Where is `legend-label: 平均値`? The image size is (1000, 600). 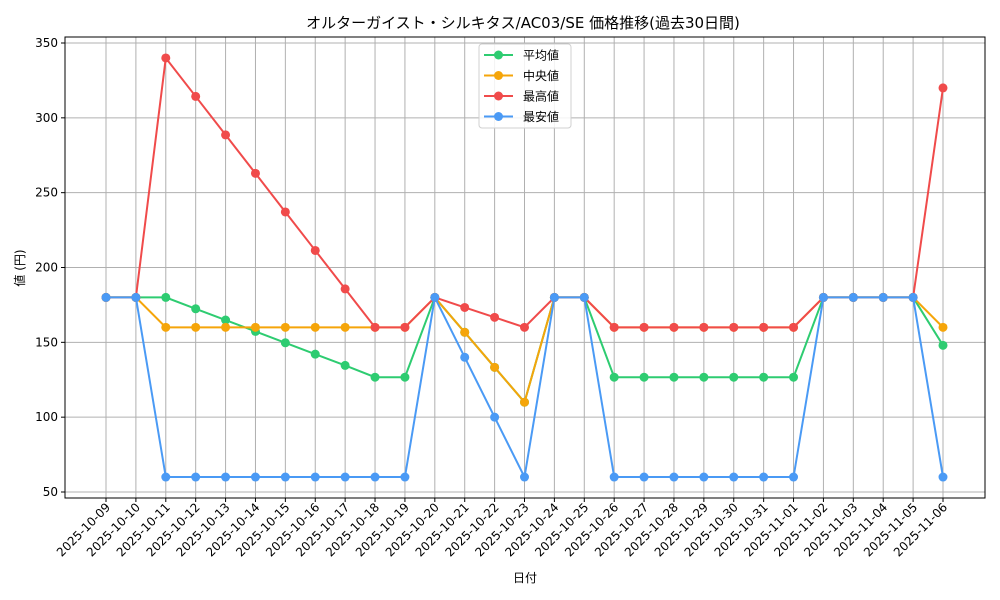
legend-label: 平均値 is located at coordinates (541, 55).